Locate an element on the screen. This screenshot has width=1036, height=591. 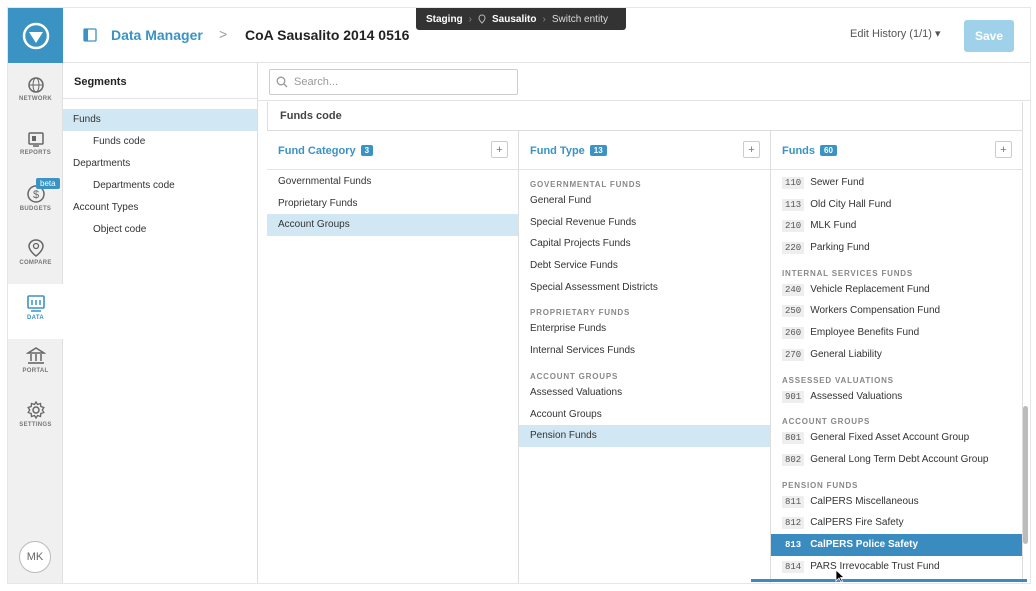
scrollbar is located at coordinates (1025, 475).